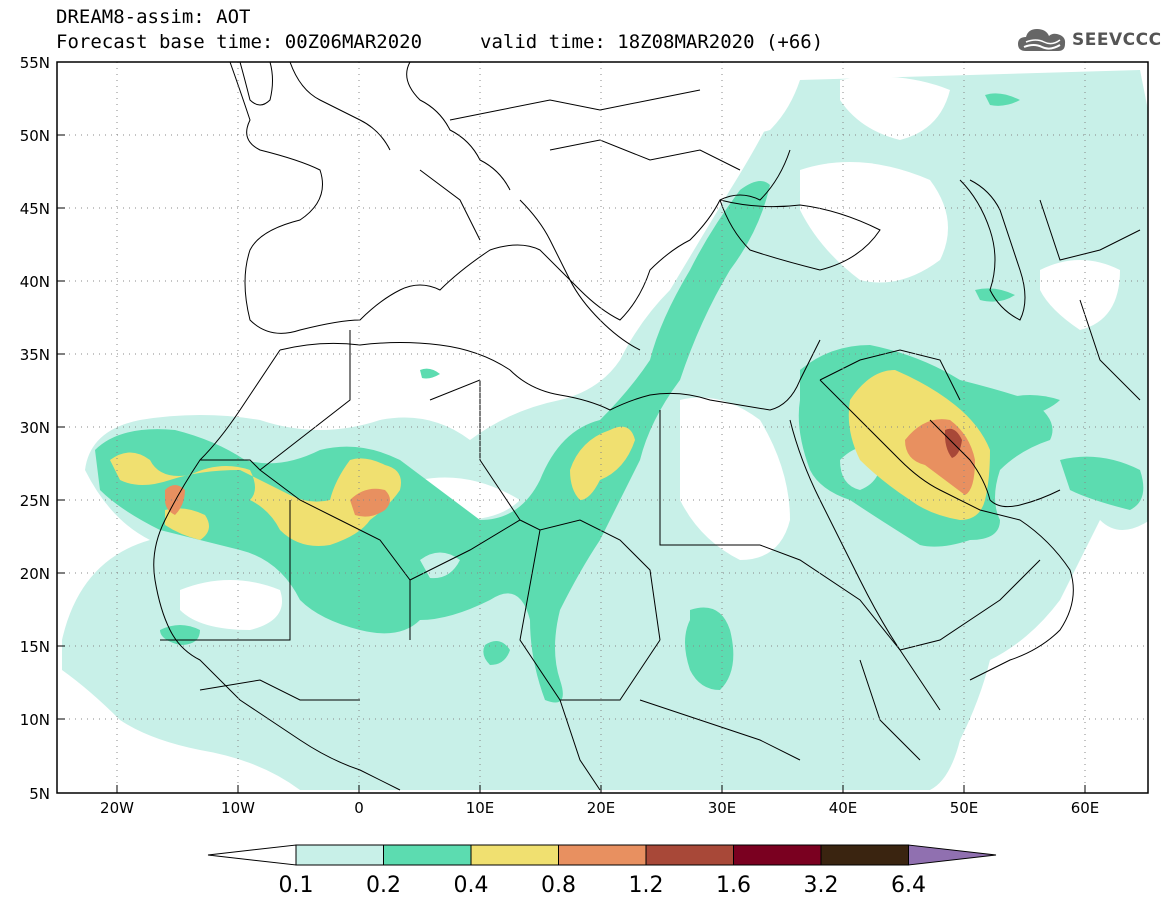  Describe the element at coordinates (480, 808) in the screenshot. I see `lon-tick-label: 10E` at that location.